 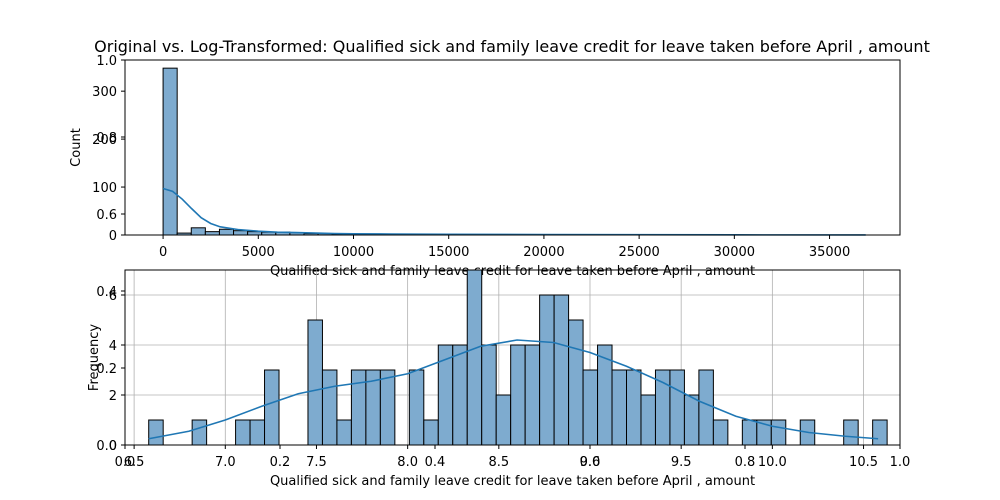 I want to click on background-y-tick-label: 0.0, so click(x=106, y=446).